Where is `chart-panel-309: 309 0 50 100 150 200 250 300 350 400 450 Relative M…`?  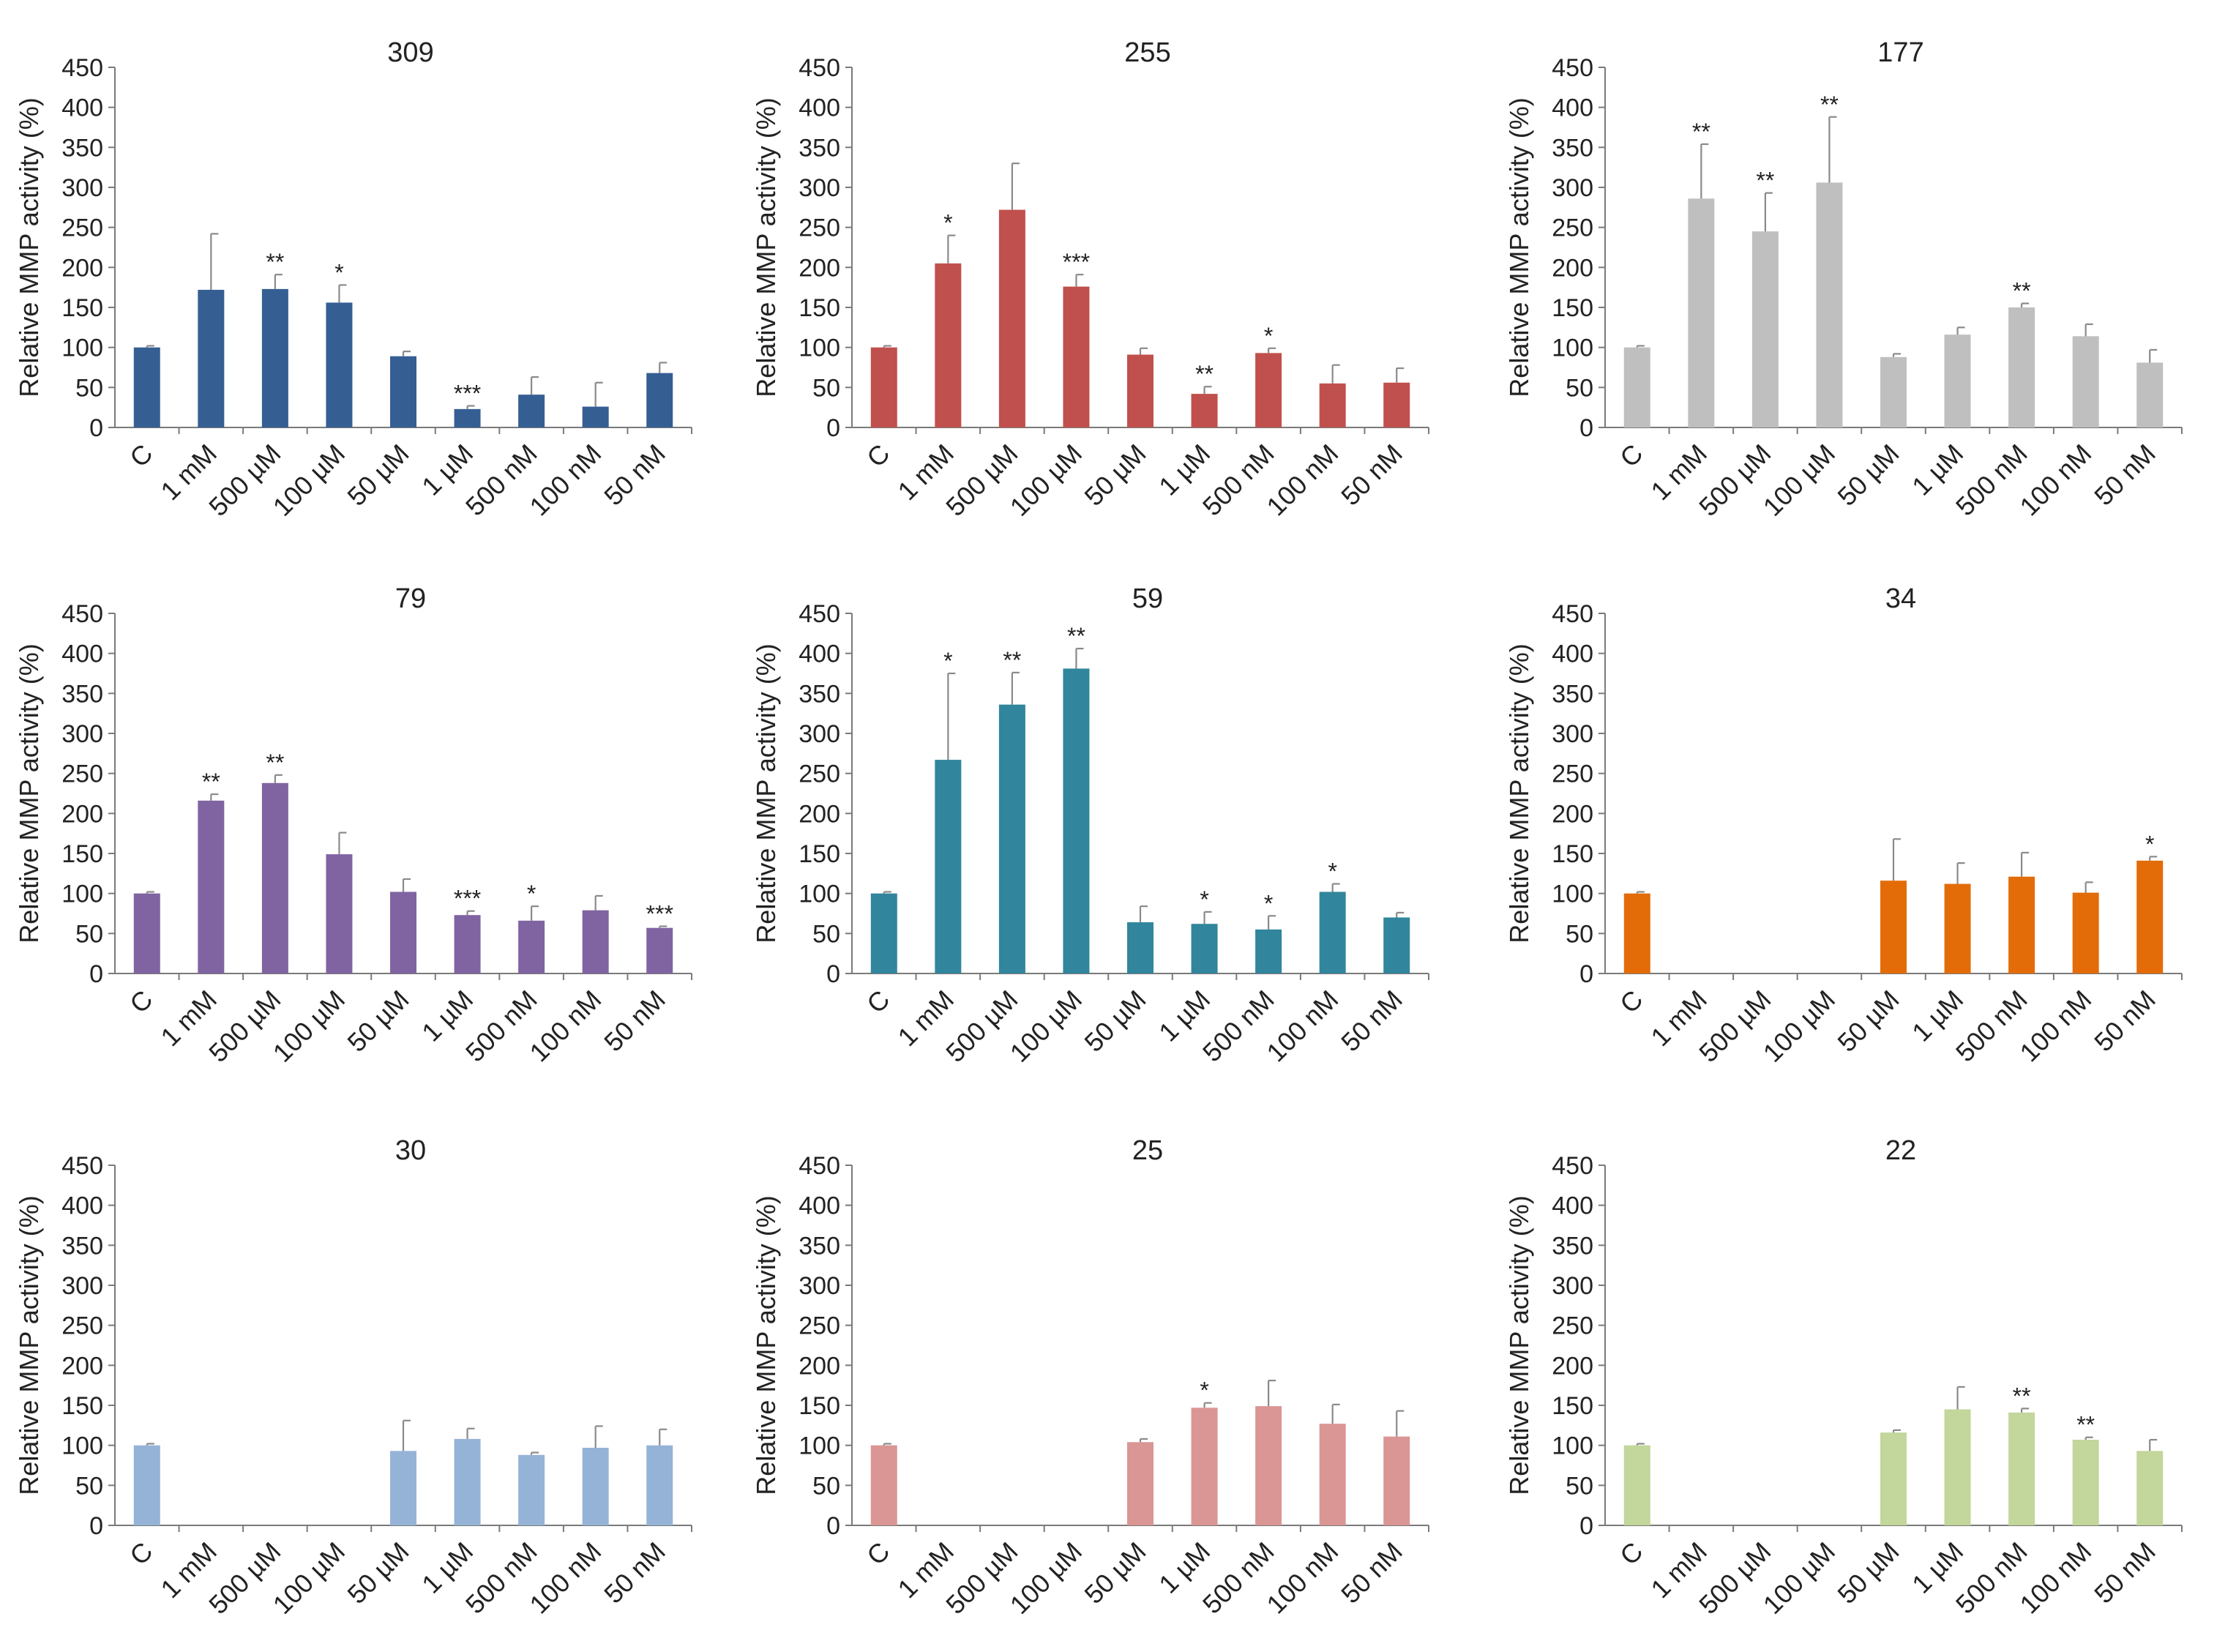
chart-panel-309: 309 0 50 100 150 200 250 300 350 400 450 Relative M… is located at coordinates (353, 279).